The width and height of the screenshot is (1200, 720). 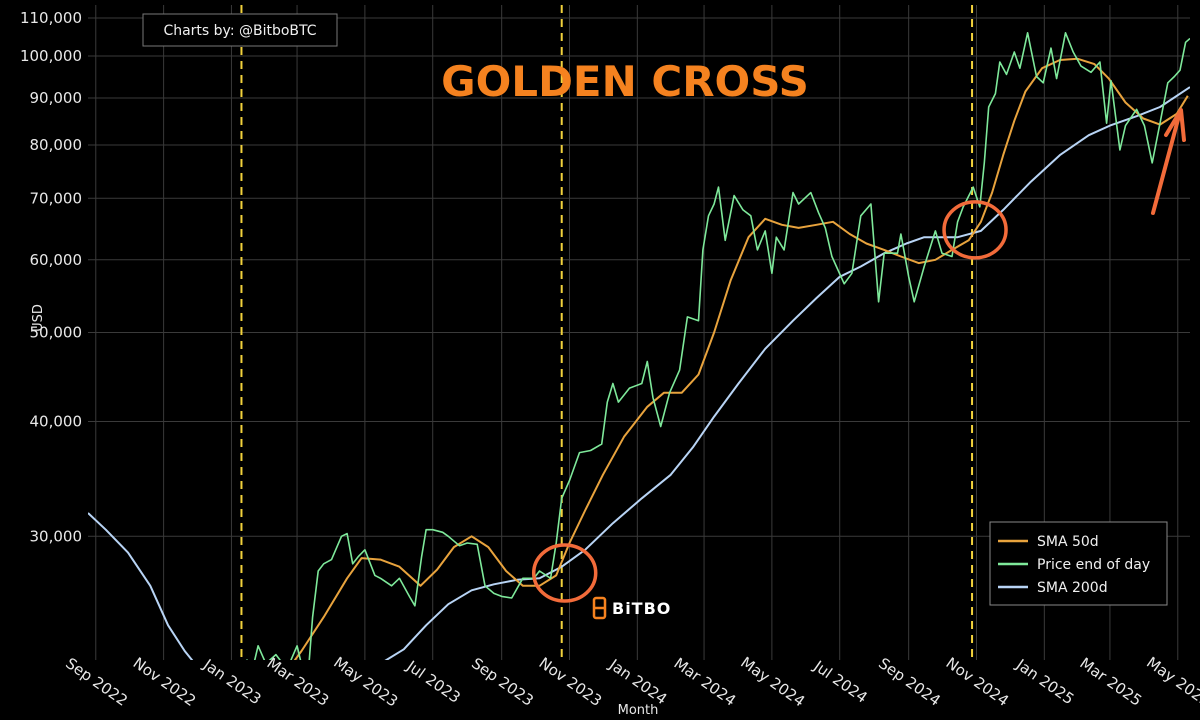 I want to click on credit-text: Charts by: @BitboBTC, so click(x=239, y=31).